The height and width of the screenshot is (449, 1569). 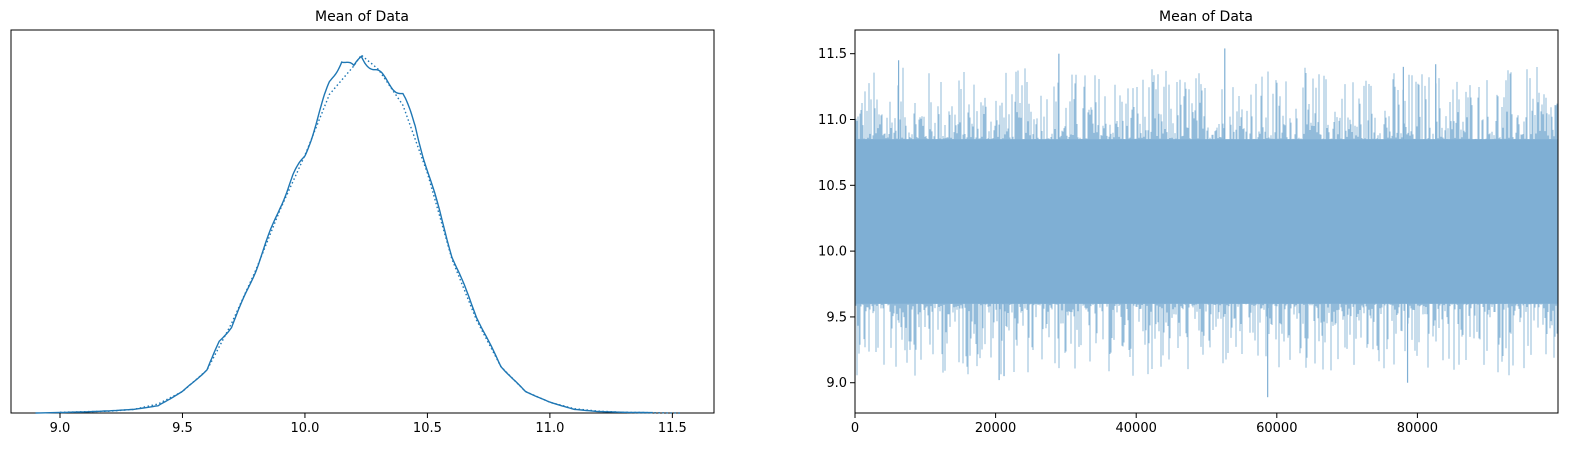 I want to click on density-x-tick-label: 11.0, so click(x=549, y=428).